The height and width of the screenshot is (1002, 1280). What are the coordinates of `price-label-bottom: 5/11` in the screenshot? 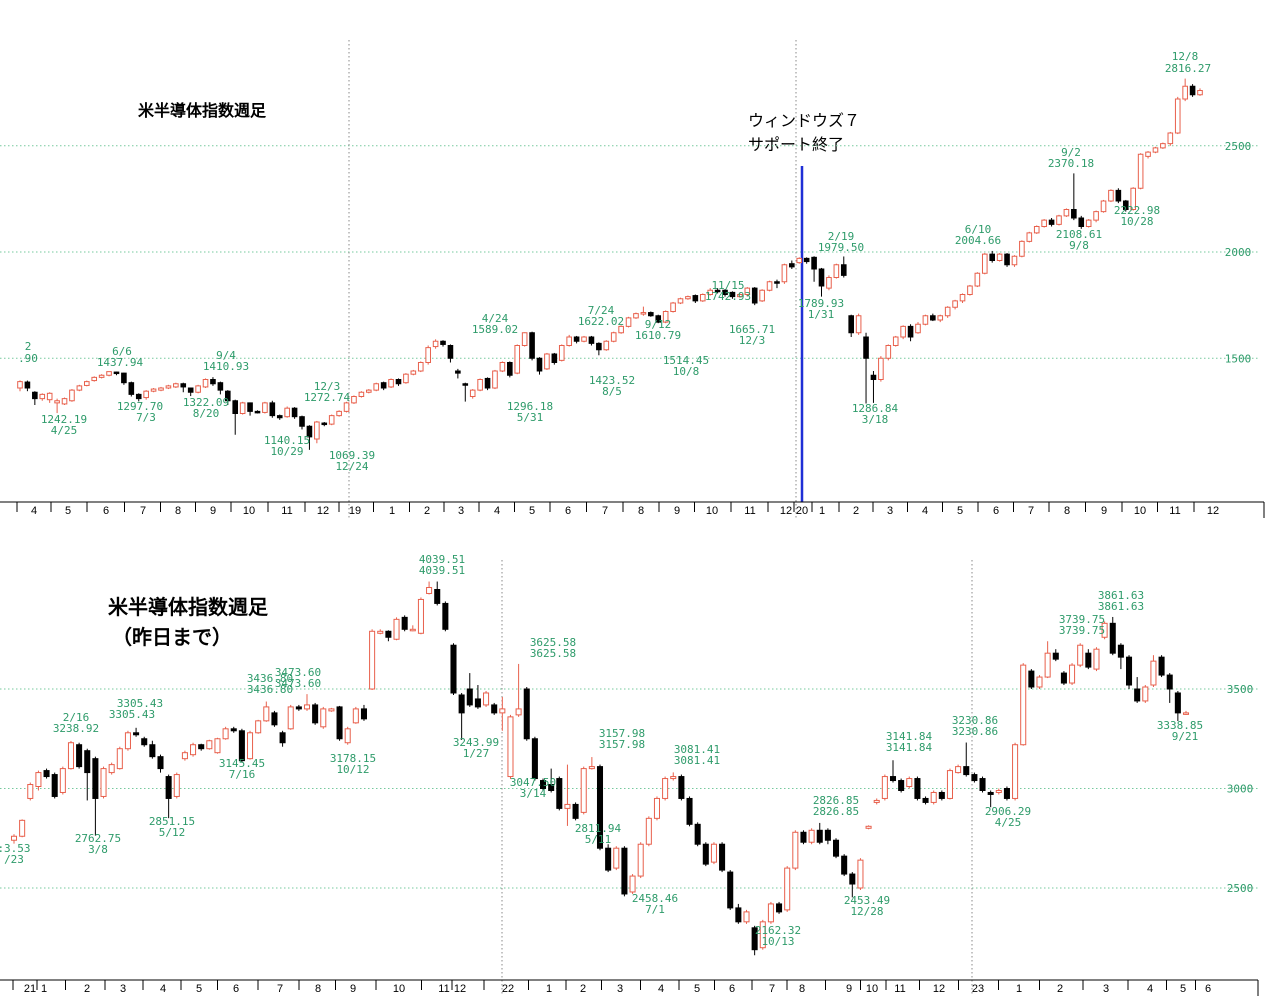 It's located at (598, 839).